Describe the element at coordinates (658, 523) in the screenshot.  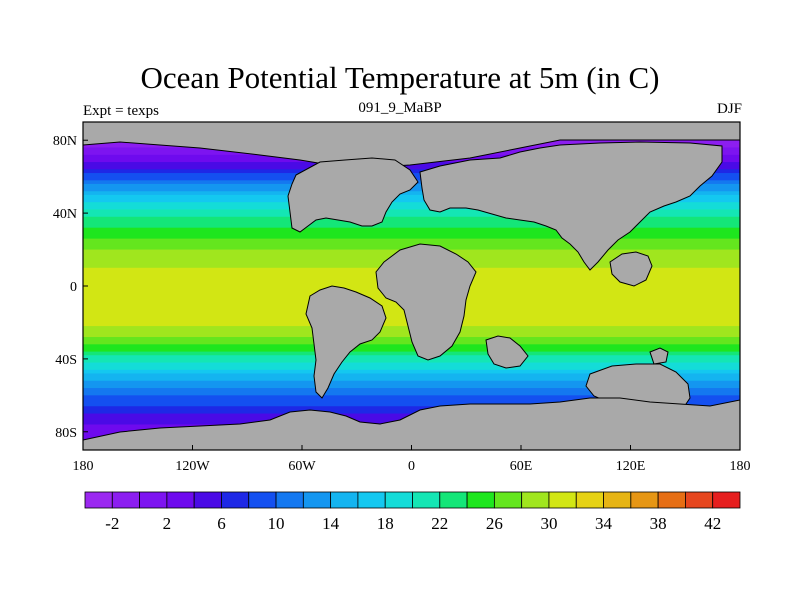
I see `colorbar-label: 38` at that location.